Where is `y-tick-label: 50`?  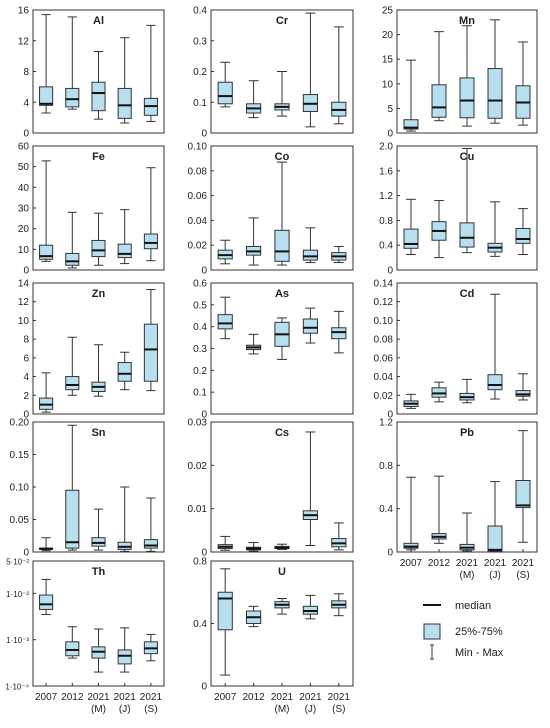 y-tick-label: 50 is located at coordinates (24, 167).